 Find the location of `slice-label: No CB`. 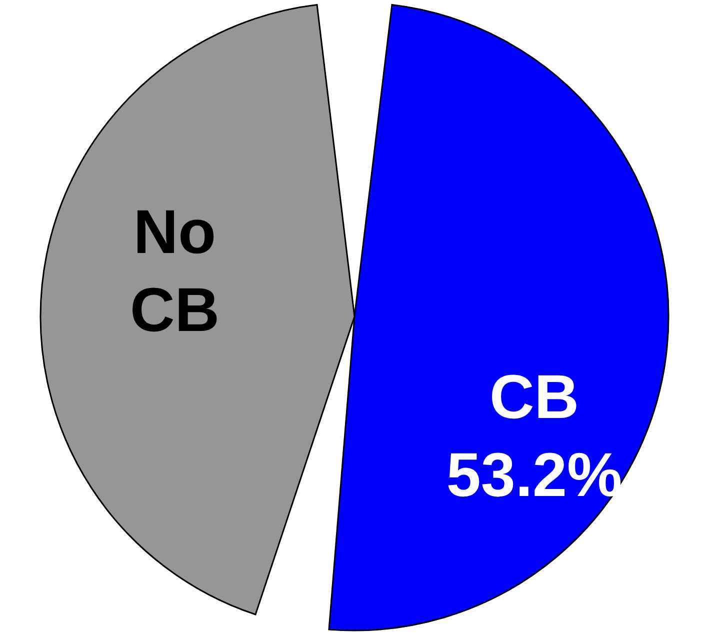

slice-label: No CB is located at coordinates (175, 271).